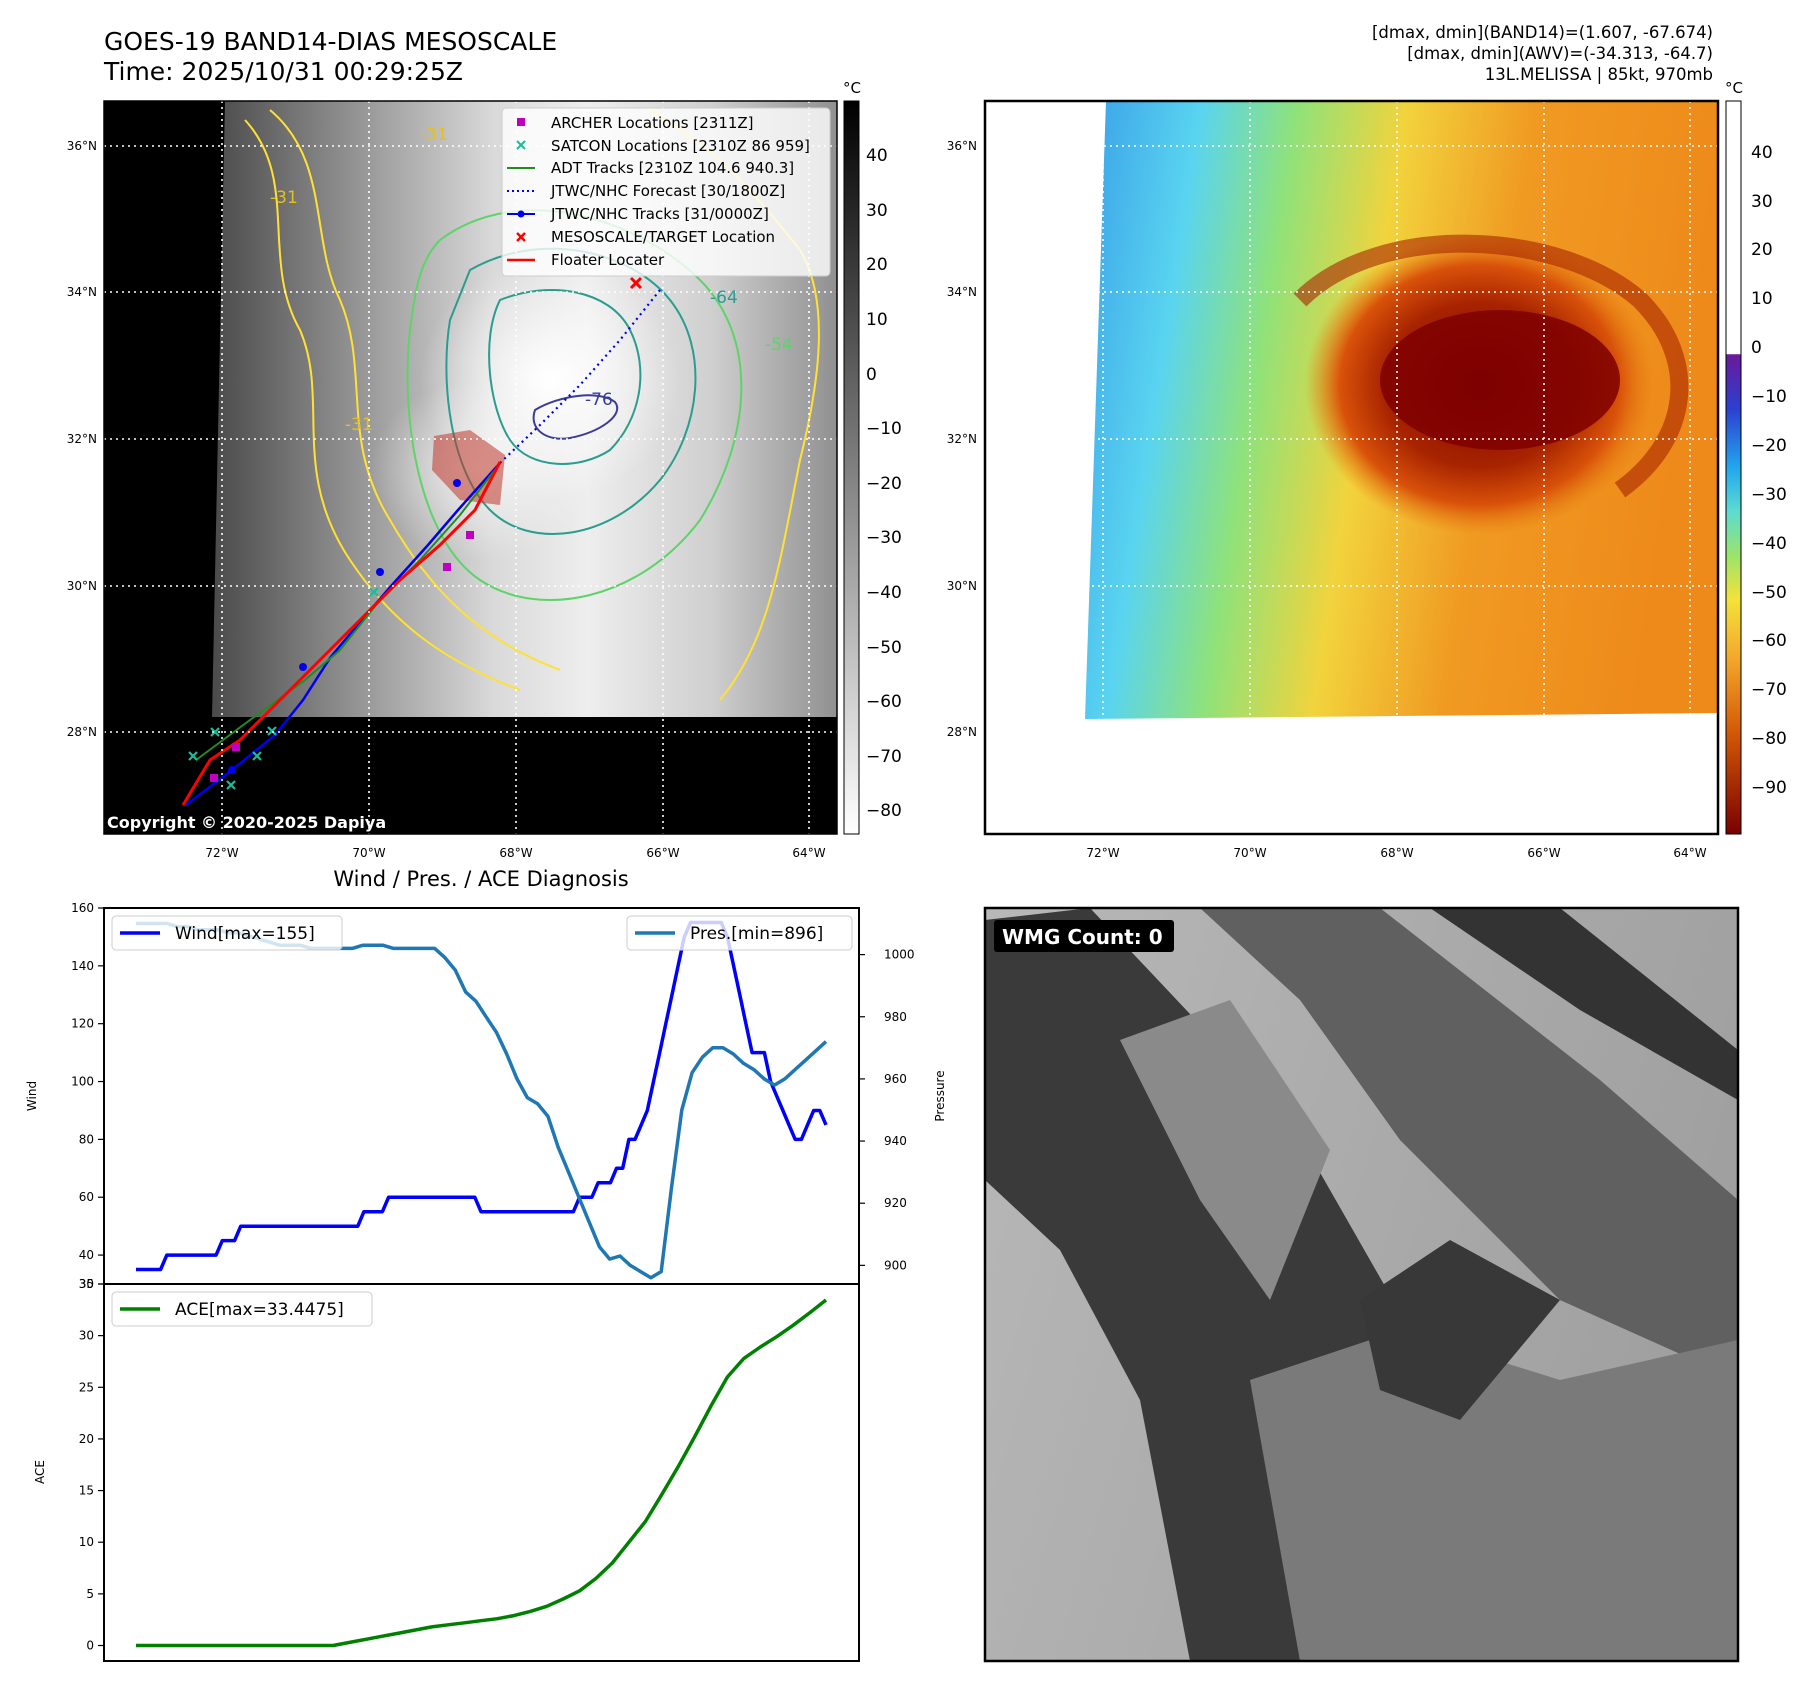 This screenshot has width=1797, height=1690. I want to click on colorbar-tick: 40, so click(877, 156).